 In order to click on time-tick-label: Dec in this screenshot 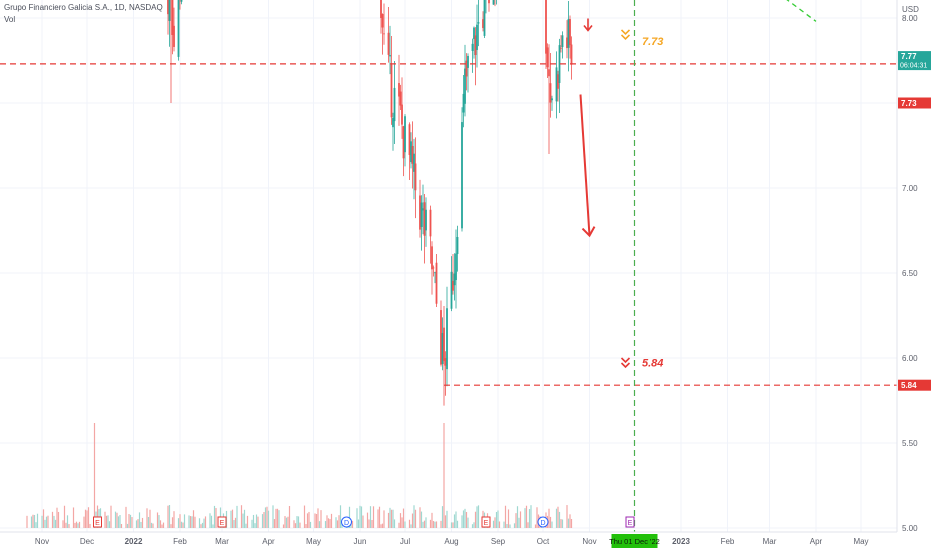, I will do `click(87, 541)`.